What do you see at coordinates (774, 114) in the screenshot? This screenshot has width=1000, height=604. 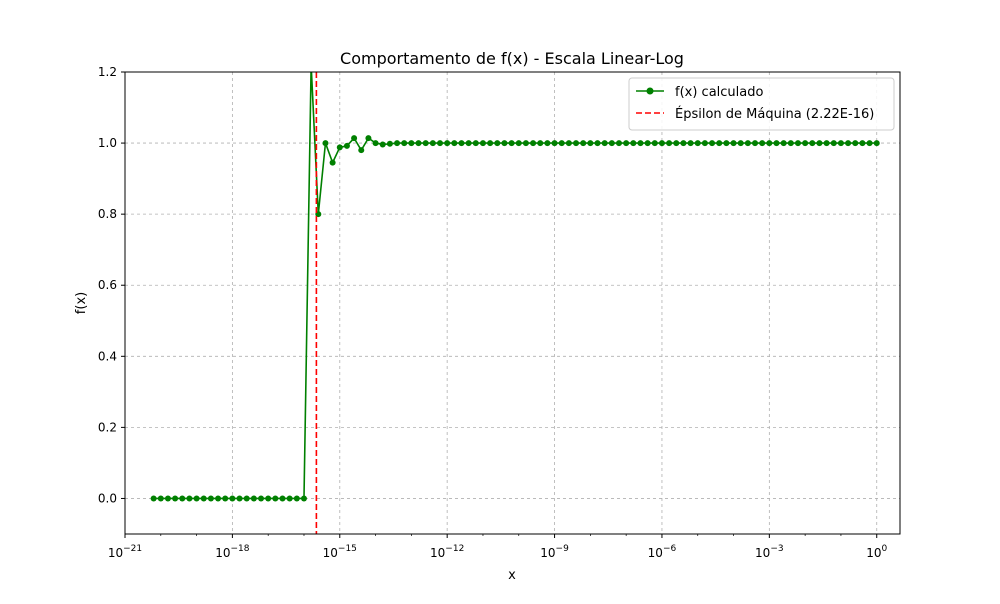 I see `legend-vline-label: Épsilon de Máquina (2.22E-16)` at bounding box center [774, 114].